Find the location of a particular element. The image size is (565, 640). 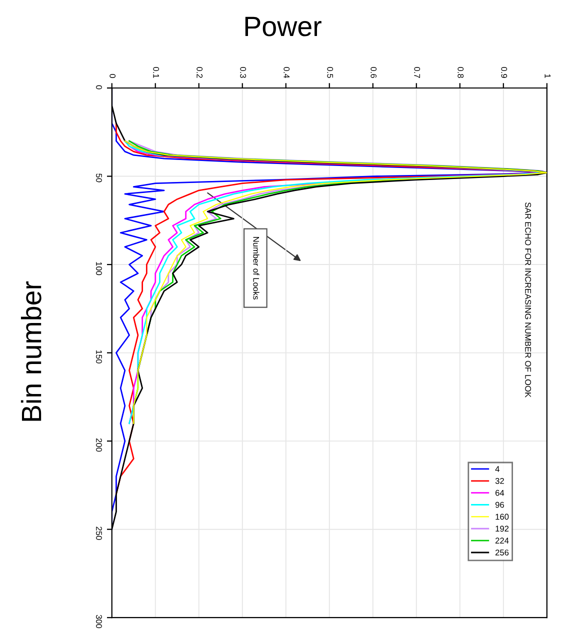

x-tick-label: 0.2 is located at coordinates (199, 72).